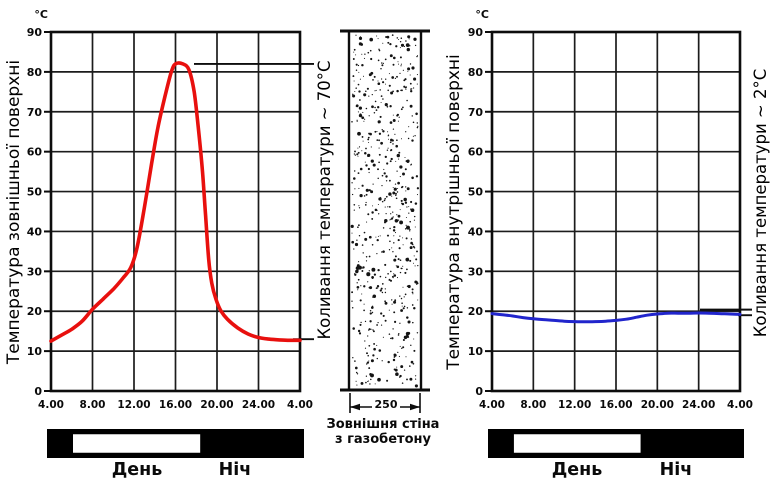 The height and width of the screenshot is (487, 779). I want to click on left-chart-annotation-label: Коливання температури ~ 70°C, so click(324, 200).